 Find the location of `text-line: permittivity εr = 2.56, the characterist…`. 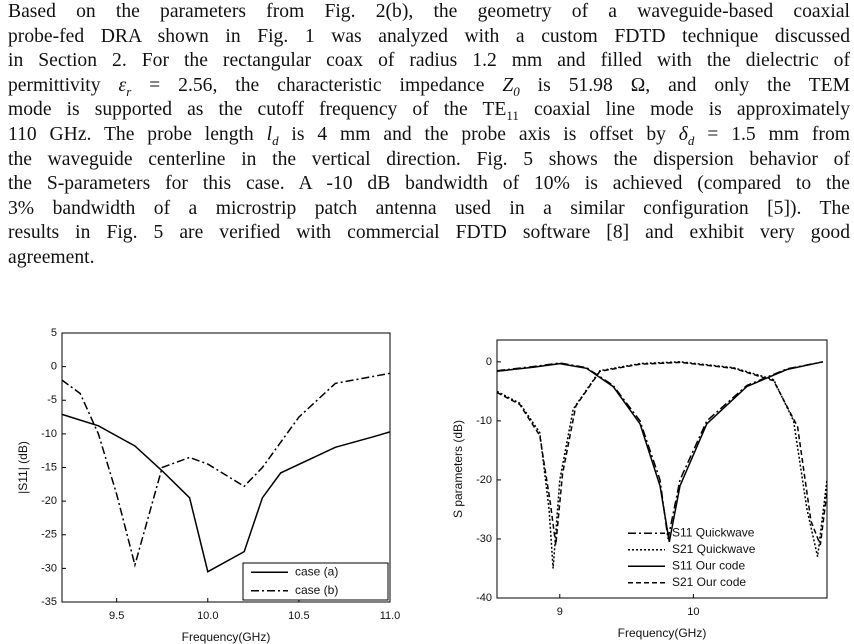

text-line: permittivity εr = 2.56, the characterist… is located at coordinates (429, 86).